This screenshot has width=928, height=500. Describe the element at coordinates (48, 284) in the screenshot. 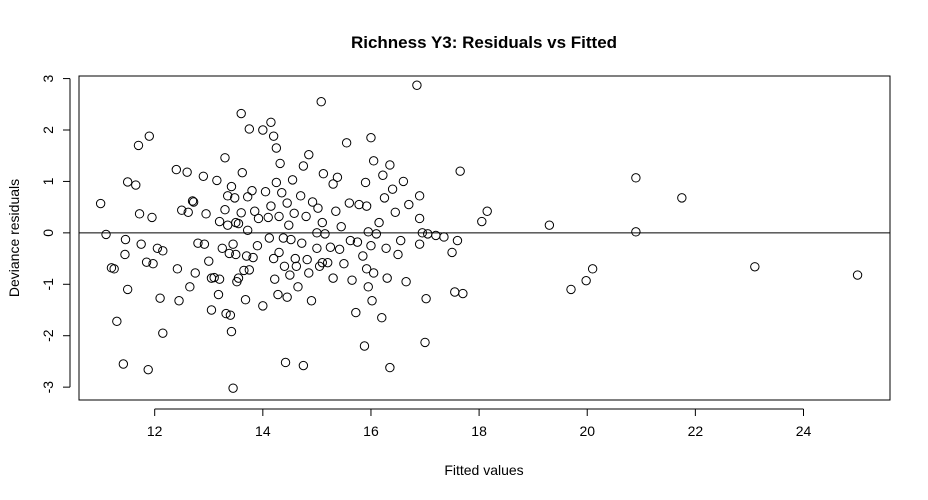

I see `y-tick-label: -1` at that location.